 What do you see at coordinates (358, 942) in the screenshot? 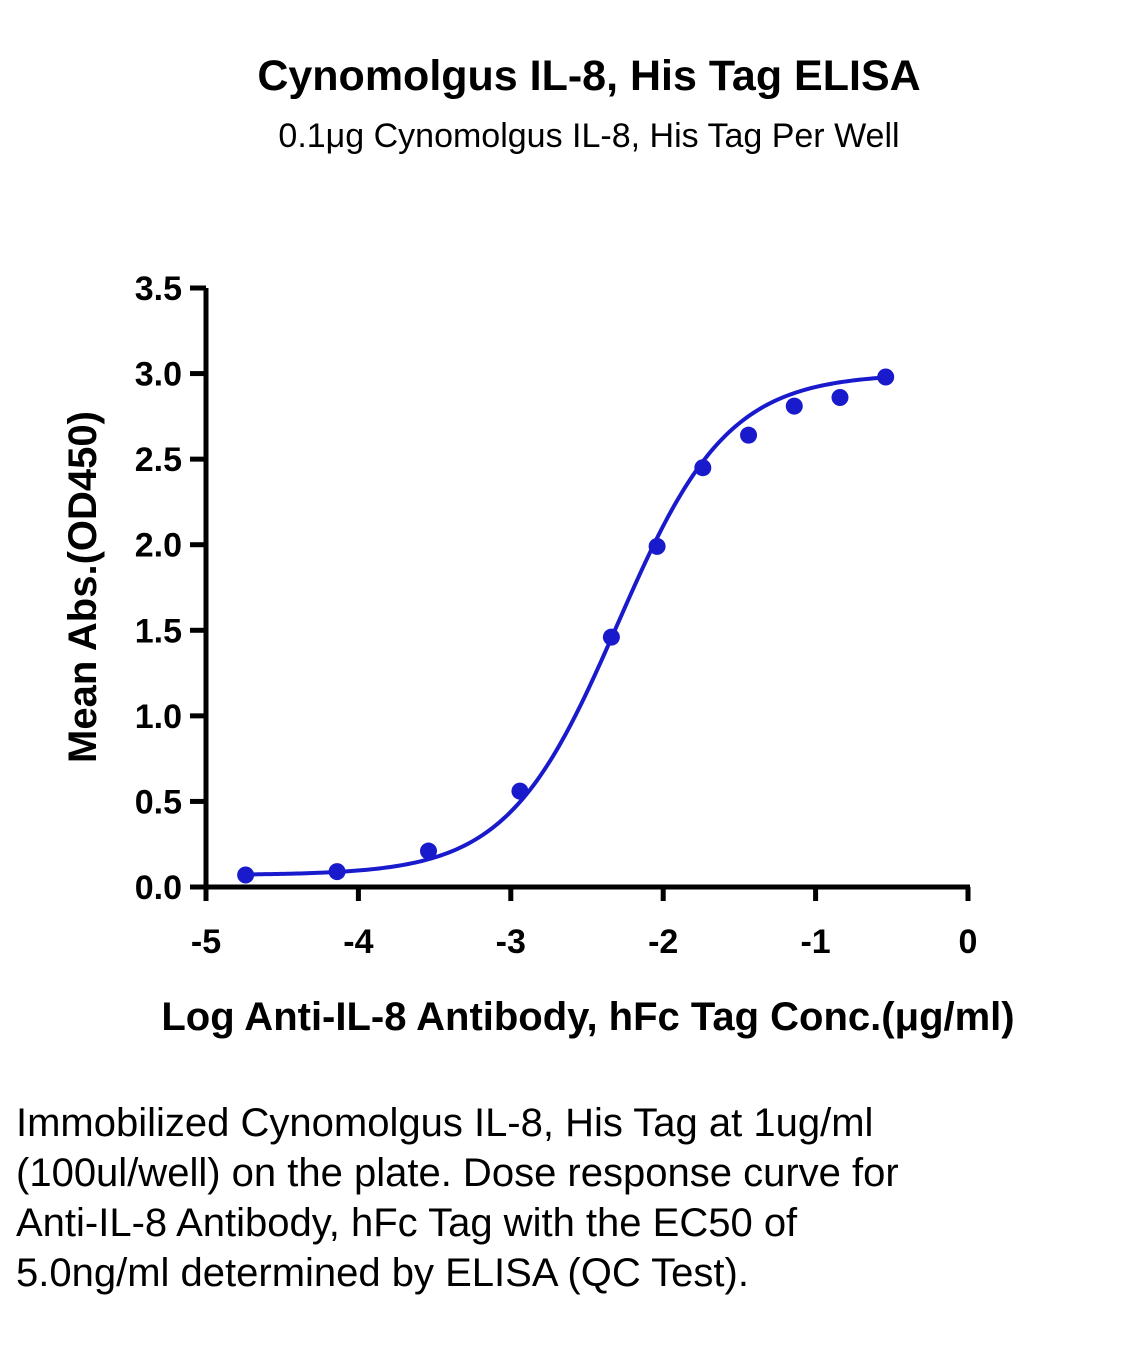
I see `x-tick-label: -4` at bounding box center [358, 942].